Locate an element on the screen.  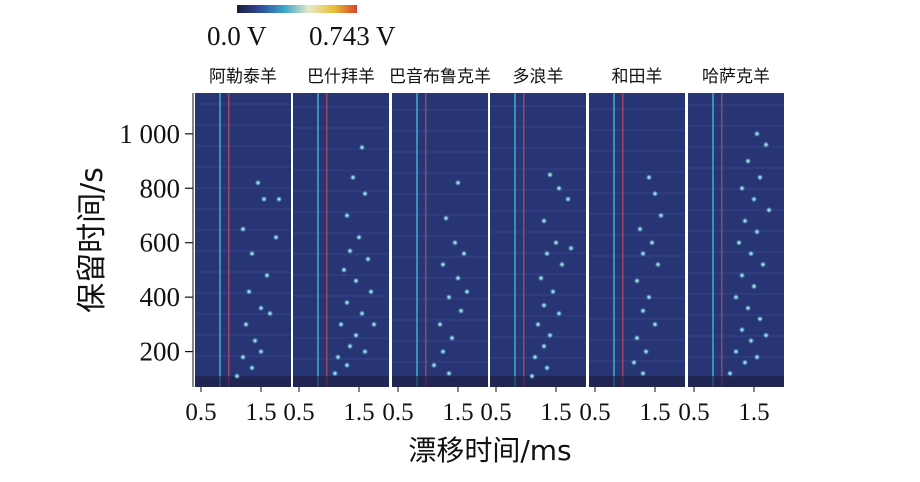
colorbar: 0.0 V 0.743 V is located at coordinates (301, 28).